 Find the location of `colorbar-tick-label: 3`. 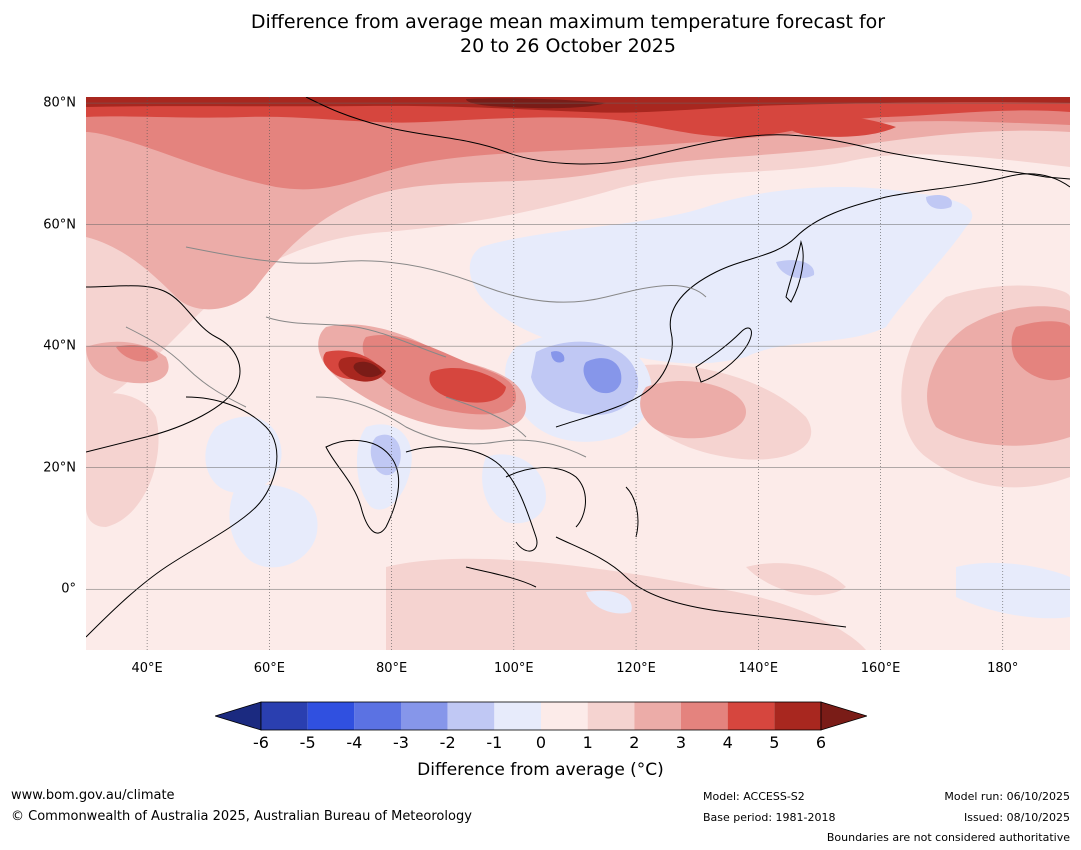

colorbar-tick-label: 3 is located at coordinates (681, 742).